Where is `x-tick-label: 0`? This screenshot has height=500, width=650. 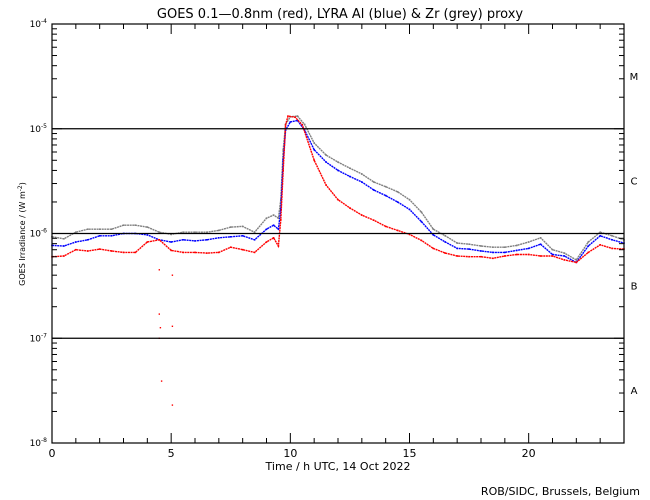
x-tick-label: 0 is located at coordinates (52, 453).